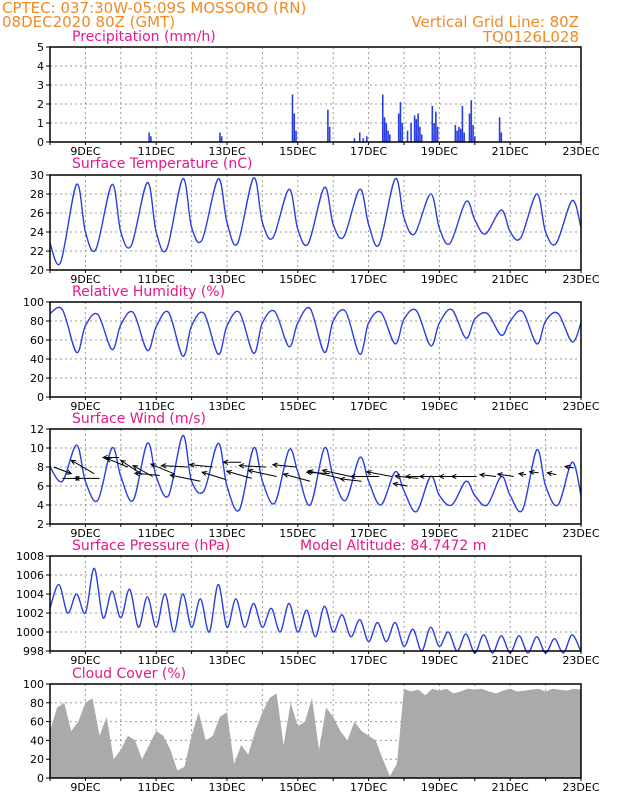  Describe the element at coordinates (30, 632) in the screenshot. I see `pressure-ytick-label: 1000` at that location.